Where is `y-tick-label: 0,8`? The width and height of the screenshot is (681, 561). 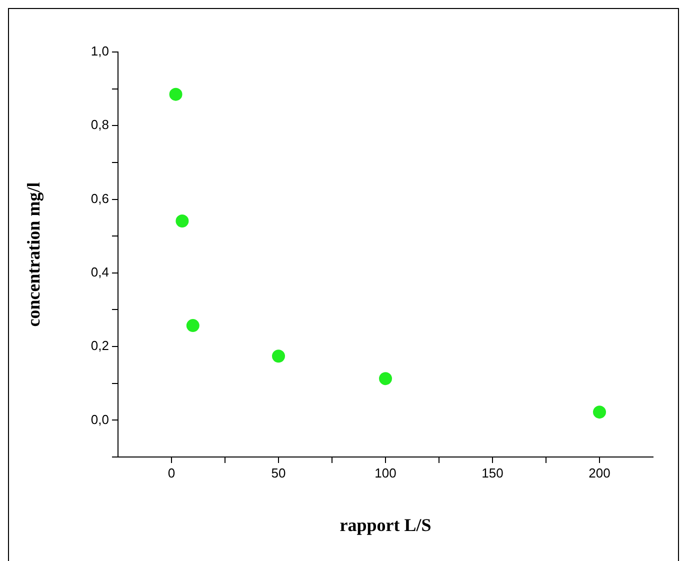
y-tick-label: 0,8 is located at coordinates (99, 124).